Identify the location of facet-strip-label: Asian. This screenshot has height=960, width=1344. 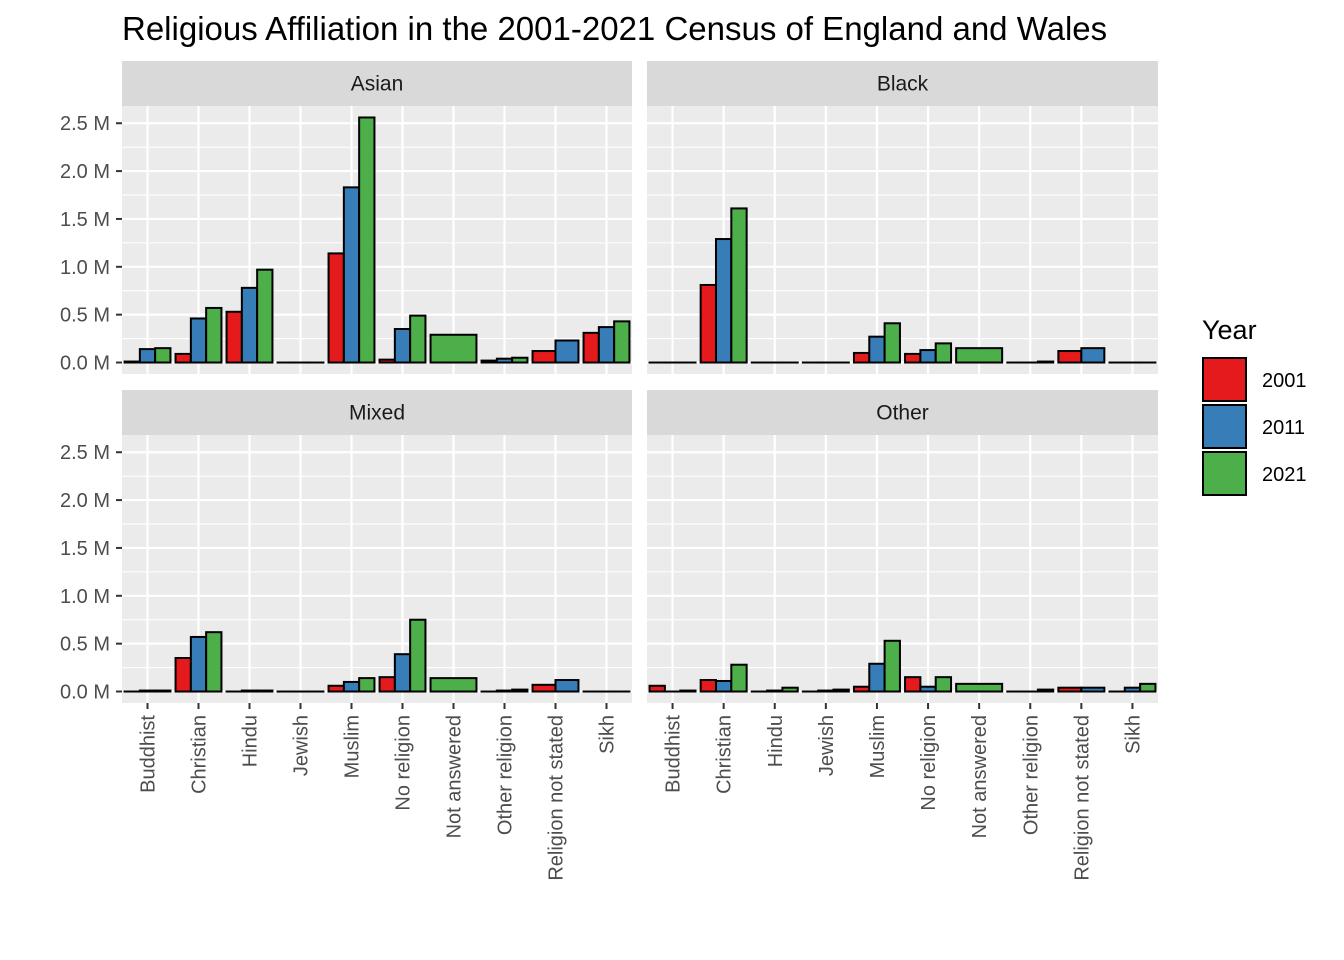
(377, 84).